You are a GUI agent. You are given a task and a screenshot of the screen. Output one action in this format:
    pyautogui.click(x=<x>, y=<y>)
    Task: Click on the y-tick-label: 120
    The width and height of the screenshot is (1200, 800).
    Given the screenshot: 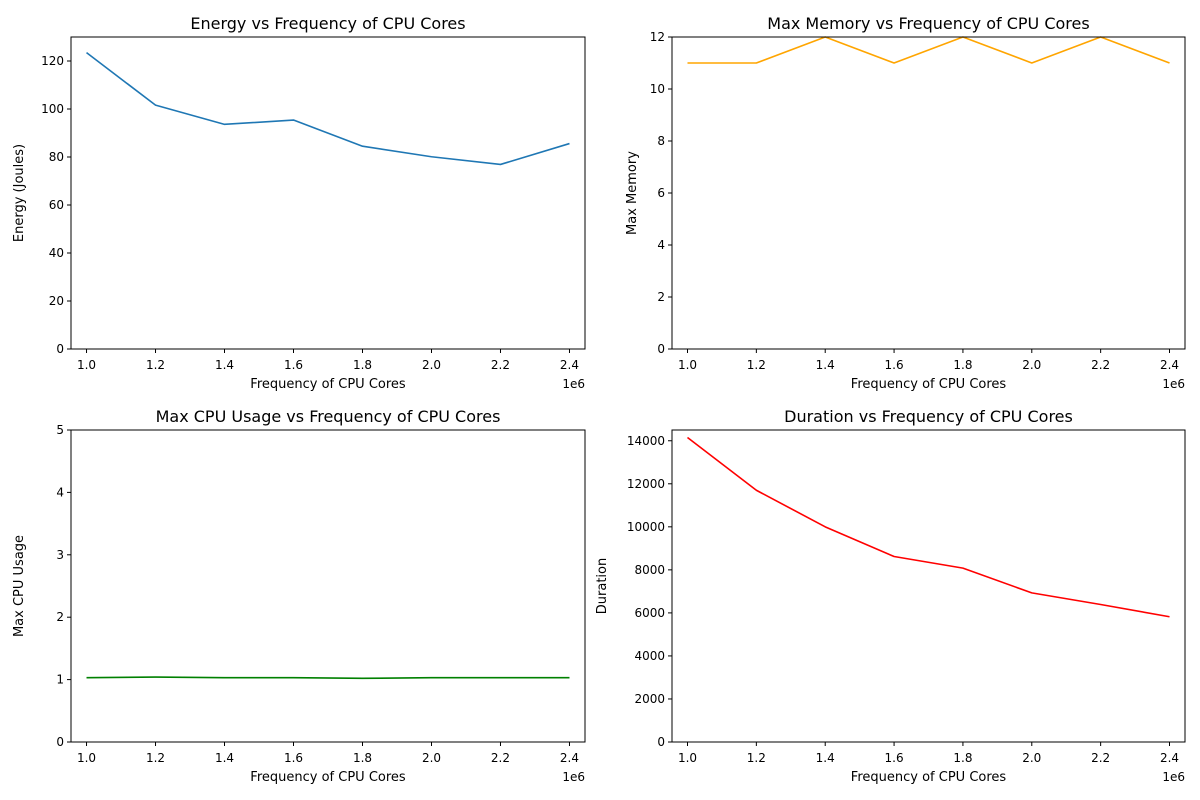 What is the action you would take?
    pyautogui.click(x=52, y=61)
    